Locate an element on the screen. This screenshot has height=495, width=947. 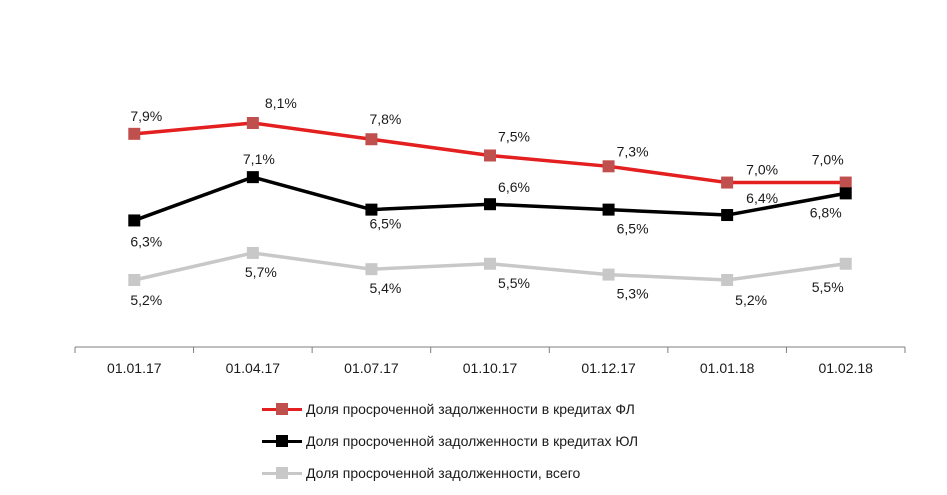
x-tick-label: 01.04.17 is located at coordinates (253, 368).